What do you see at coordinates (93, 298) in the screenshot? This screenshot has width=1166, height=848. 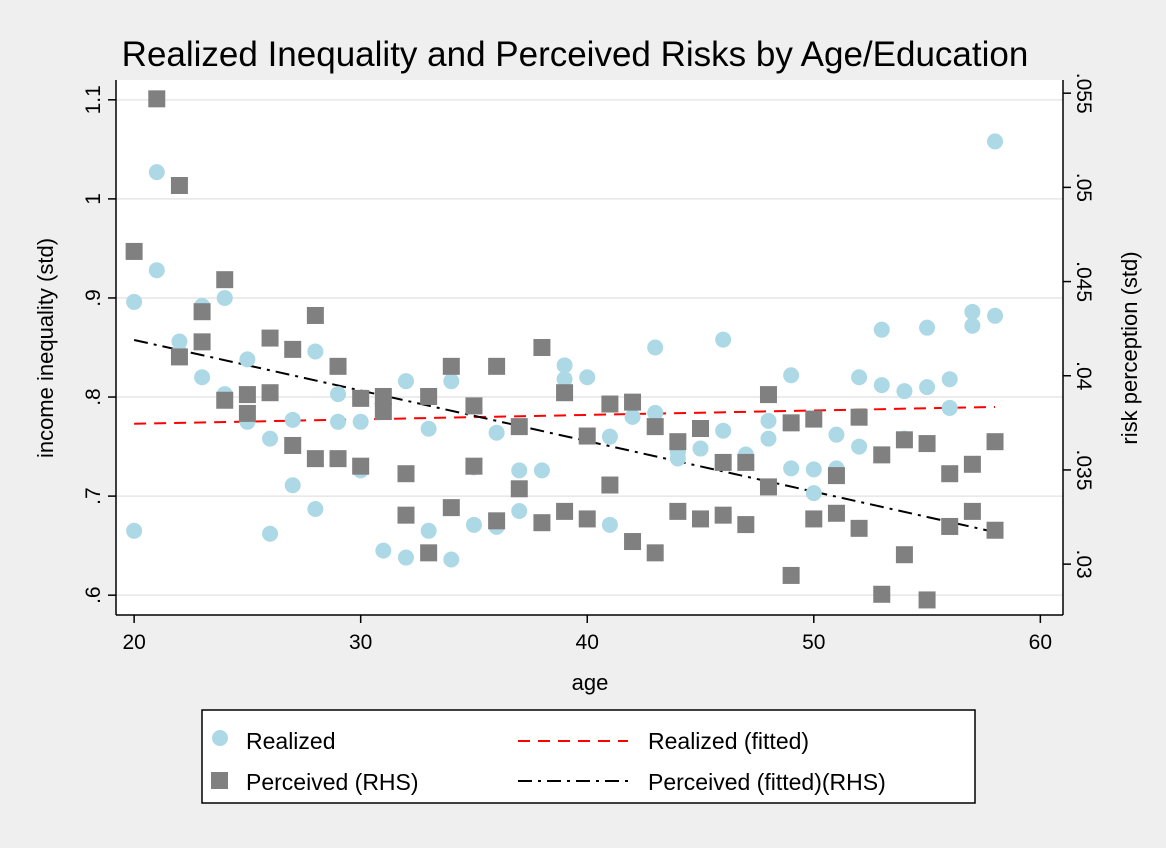 I see `y-tick-label: .9` at bounding box center [93, 298].